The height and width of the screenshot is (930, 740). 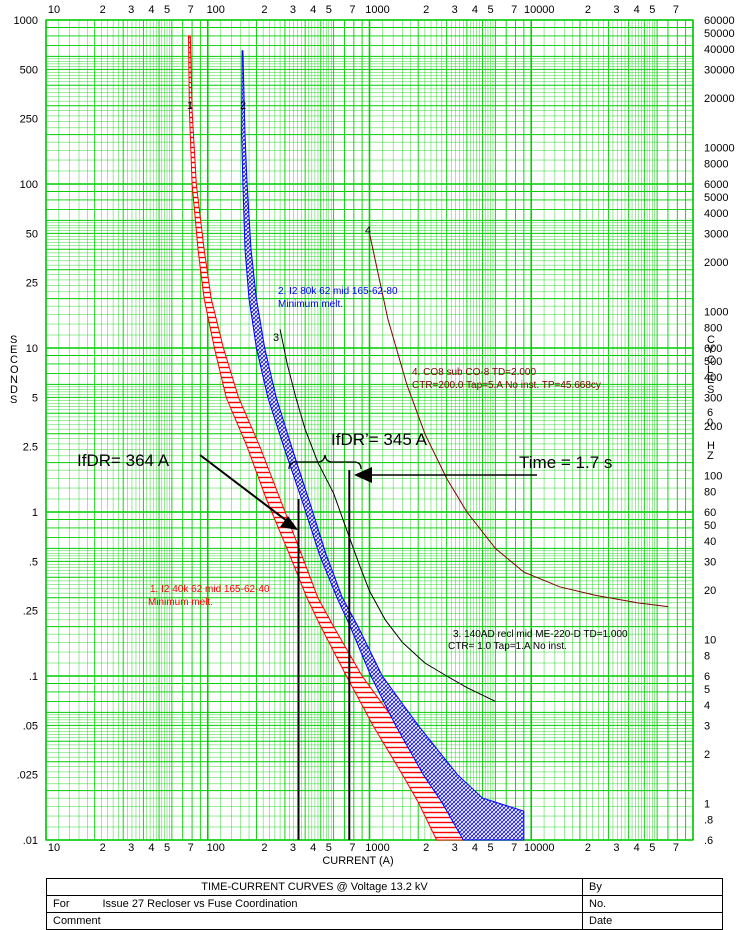 I want to click on x-tick-top: 10000, so click(x=539, y=10).